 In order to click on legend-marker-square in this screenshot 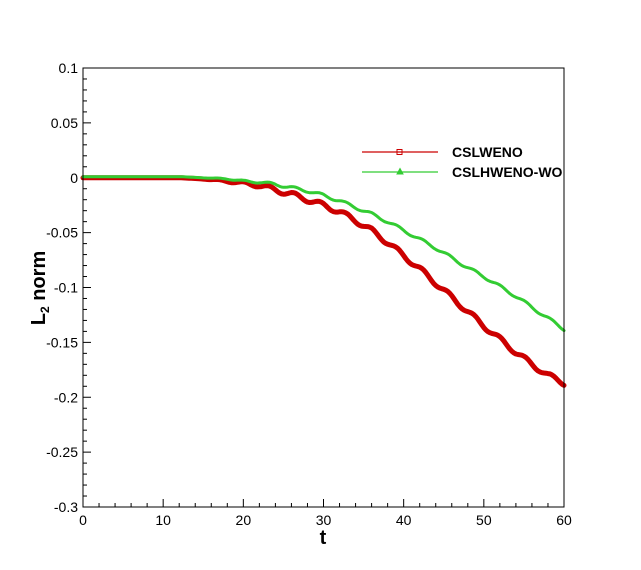, I will do `click(399, 152)`.